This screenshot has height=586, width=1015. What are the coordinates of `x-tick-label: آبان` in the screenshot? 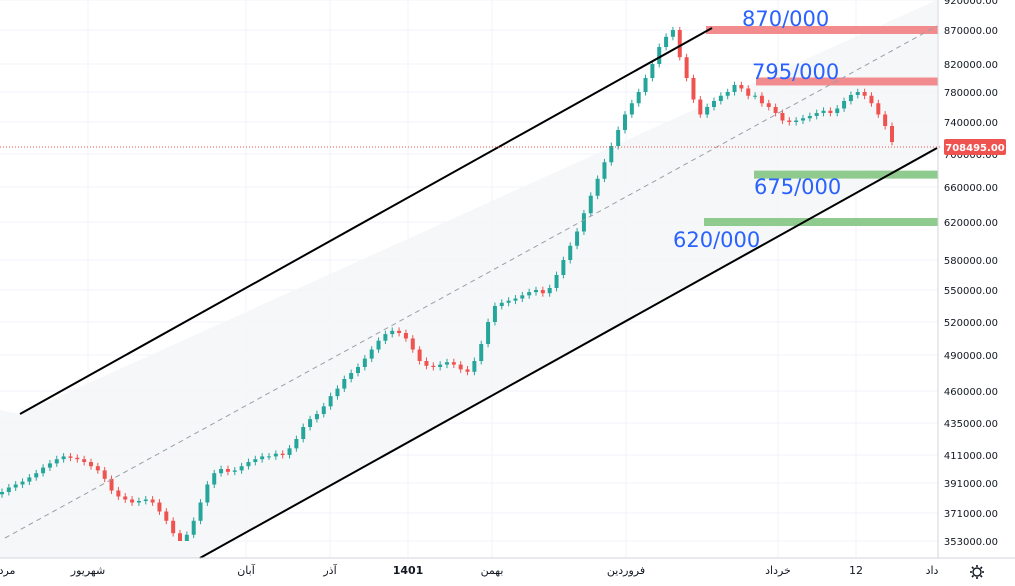 It's located at (246, 570).